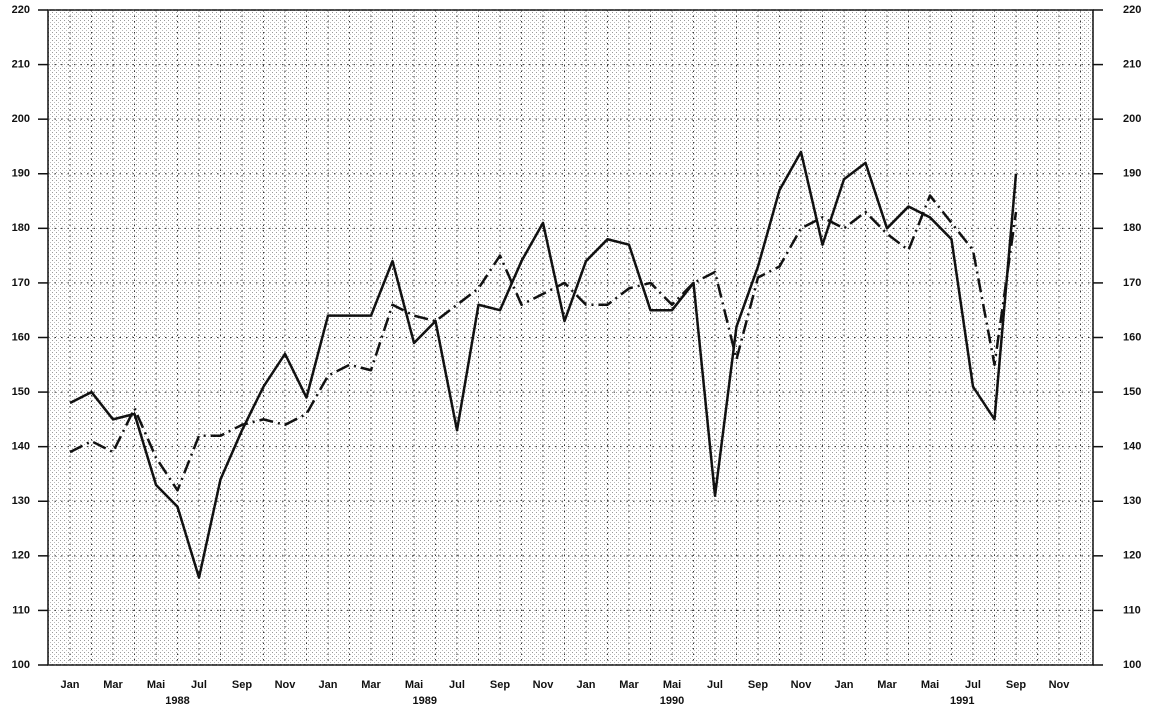  Describe the element at coordinates (425, 701) in the screenshot. I see `year-label: 1989` at that location.